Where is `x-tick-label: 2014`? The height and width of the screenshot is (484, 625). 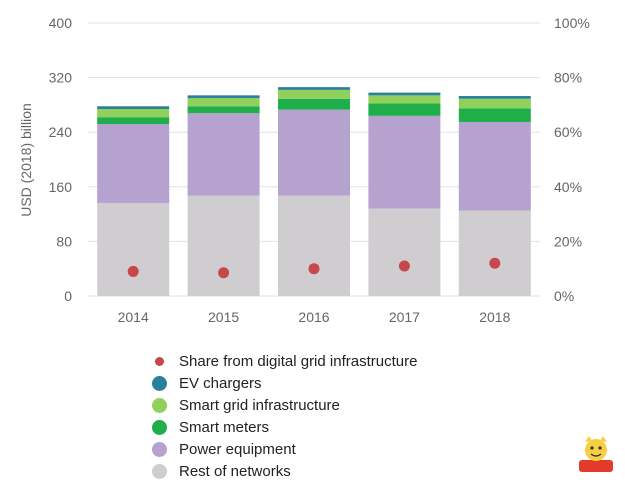
x-tick-label: 2014 is located at coordinates (133, 317).